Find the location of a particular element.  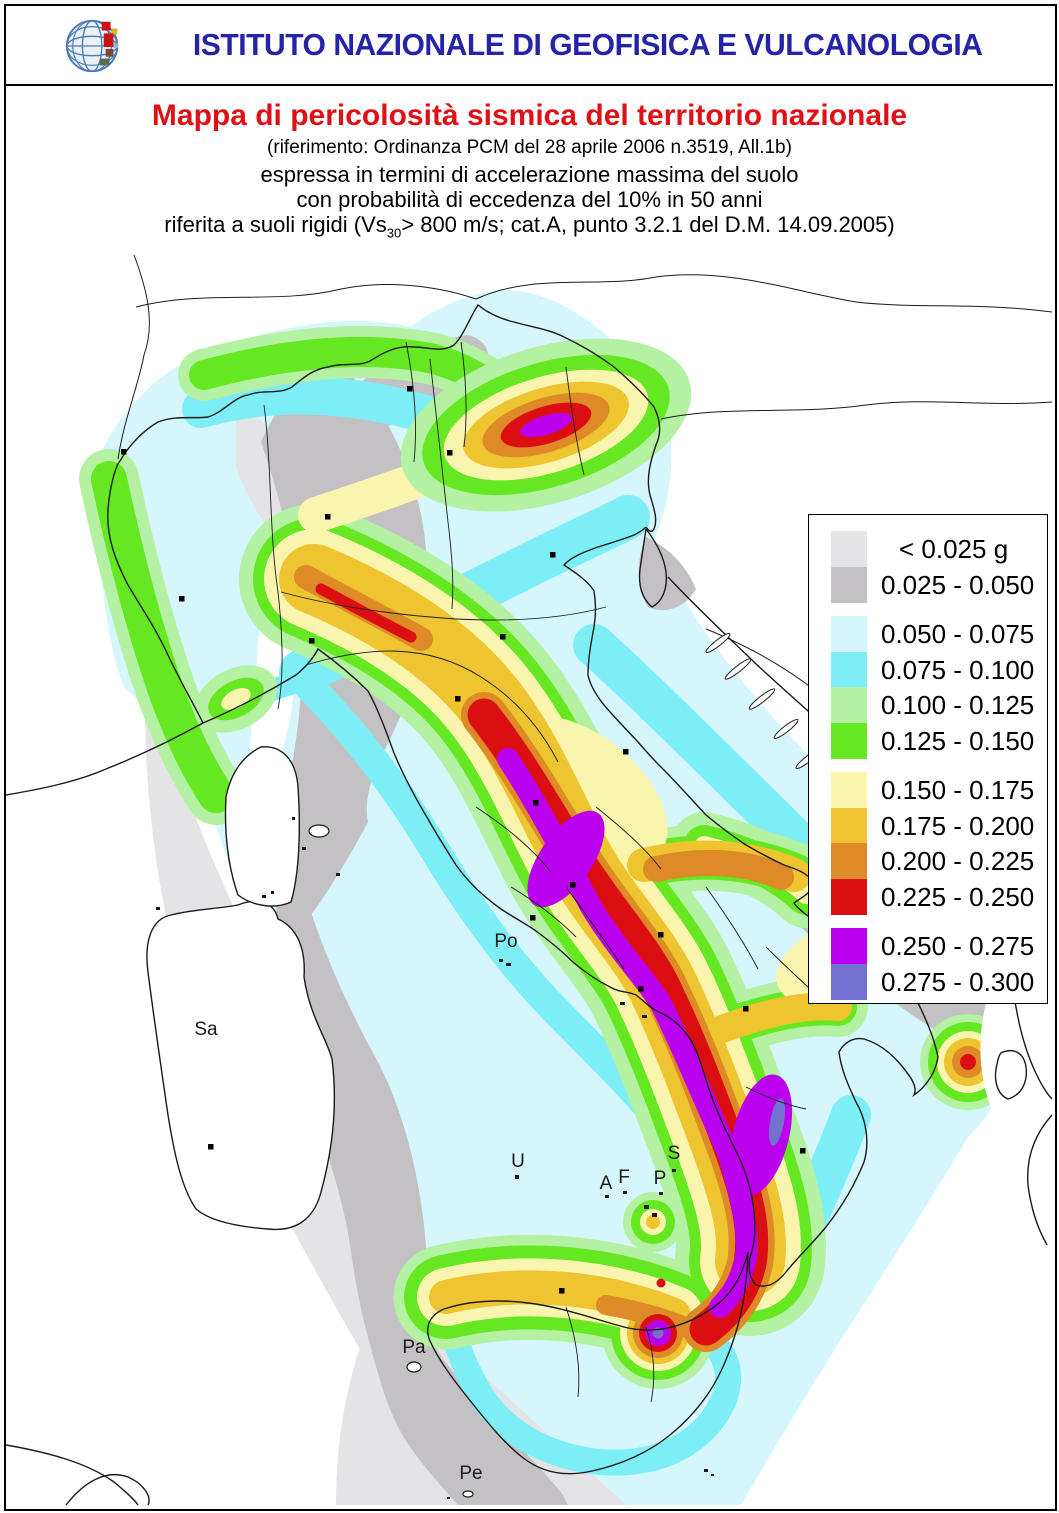

legend-row: 0.100 - 0.125 is located at coordinates (928, 705).